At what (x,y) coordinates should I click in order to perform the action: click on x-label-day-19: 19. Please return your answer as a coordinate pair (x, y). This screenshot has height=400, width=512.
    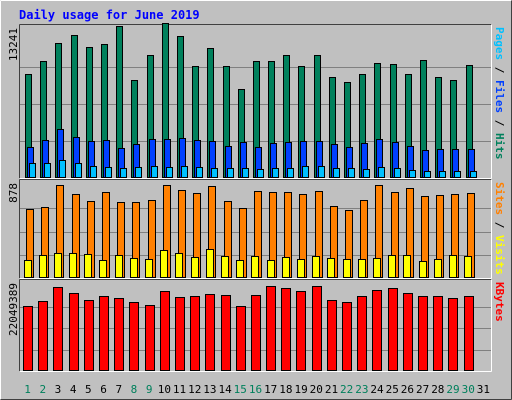
    Looking at the image, I should click on (300, 389).